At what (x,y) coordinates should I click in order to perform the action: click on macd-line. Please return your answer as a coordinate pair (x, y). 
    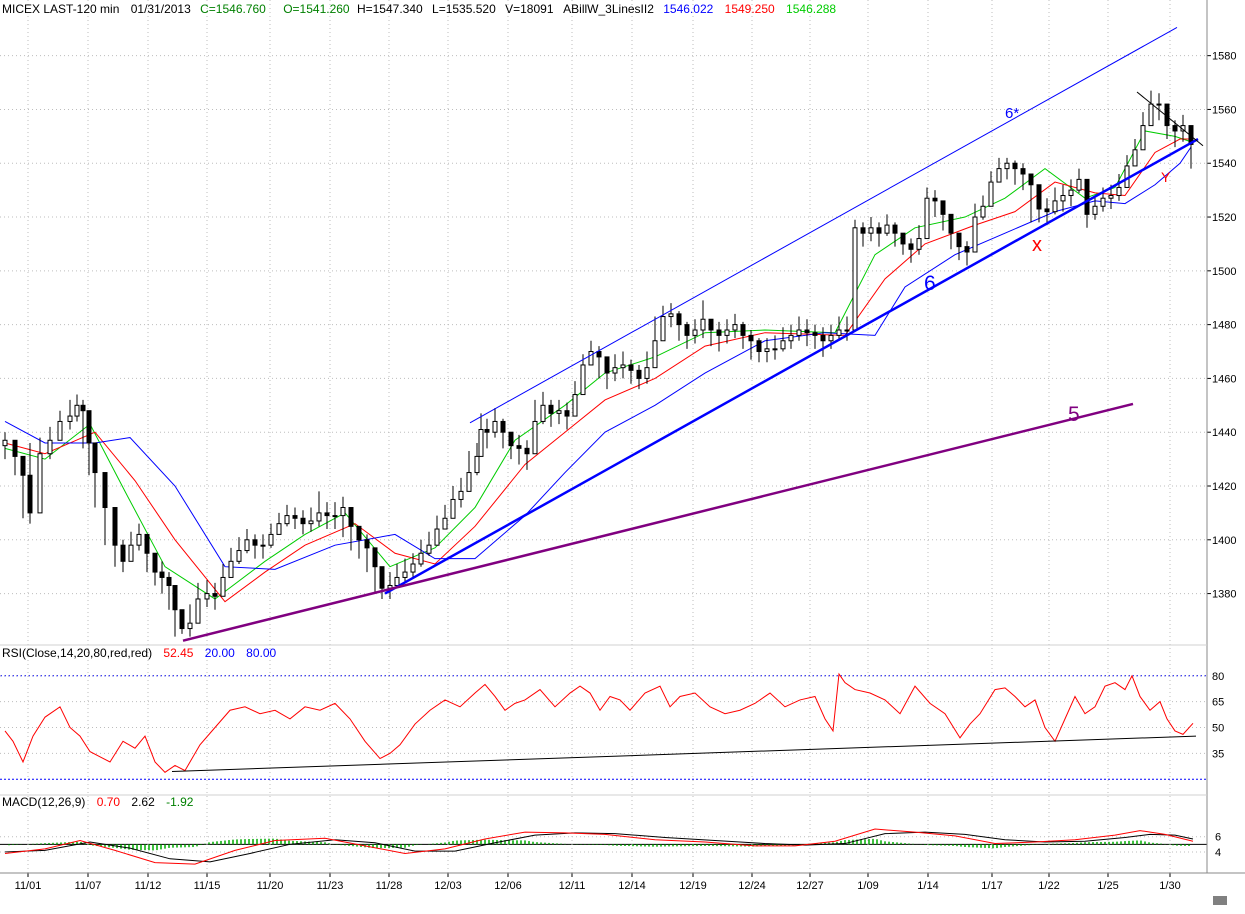
    Looking at the image, I should click on (599, 846).